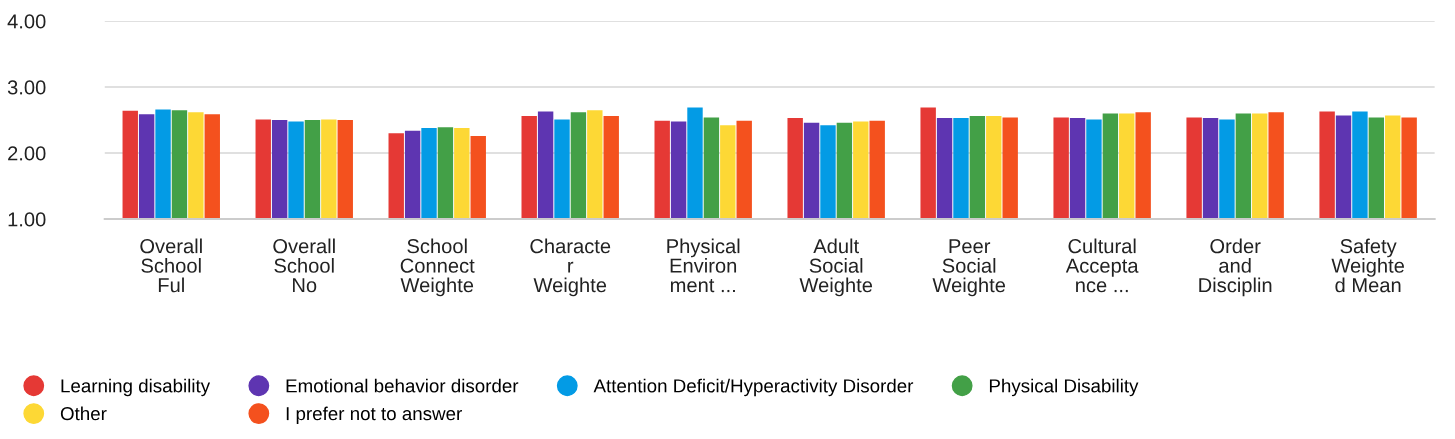 The image size is (1455, 439). Describe the element at coordinates (304, 265) in the screenshot. I see `x-tick-label: Overall School No` at that location.